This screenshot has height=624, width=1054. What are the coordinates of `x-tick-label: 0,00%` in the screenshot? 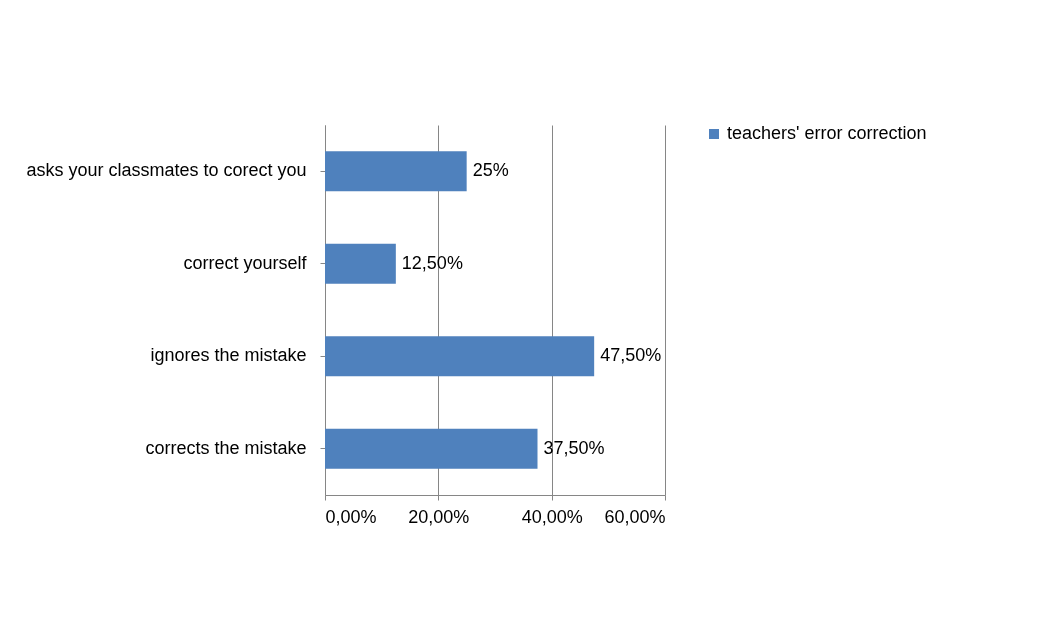 It's located at (351, 516).